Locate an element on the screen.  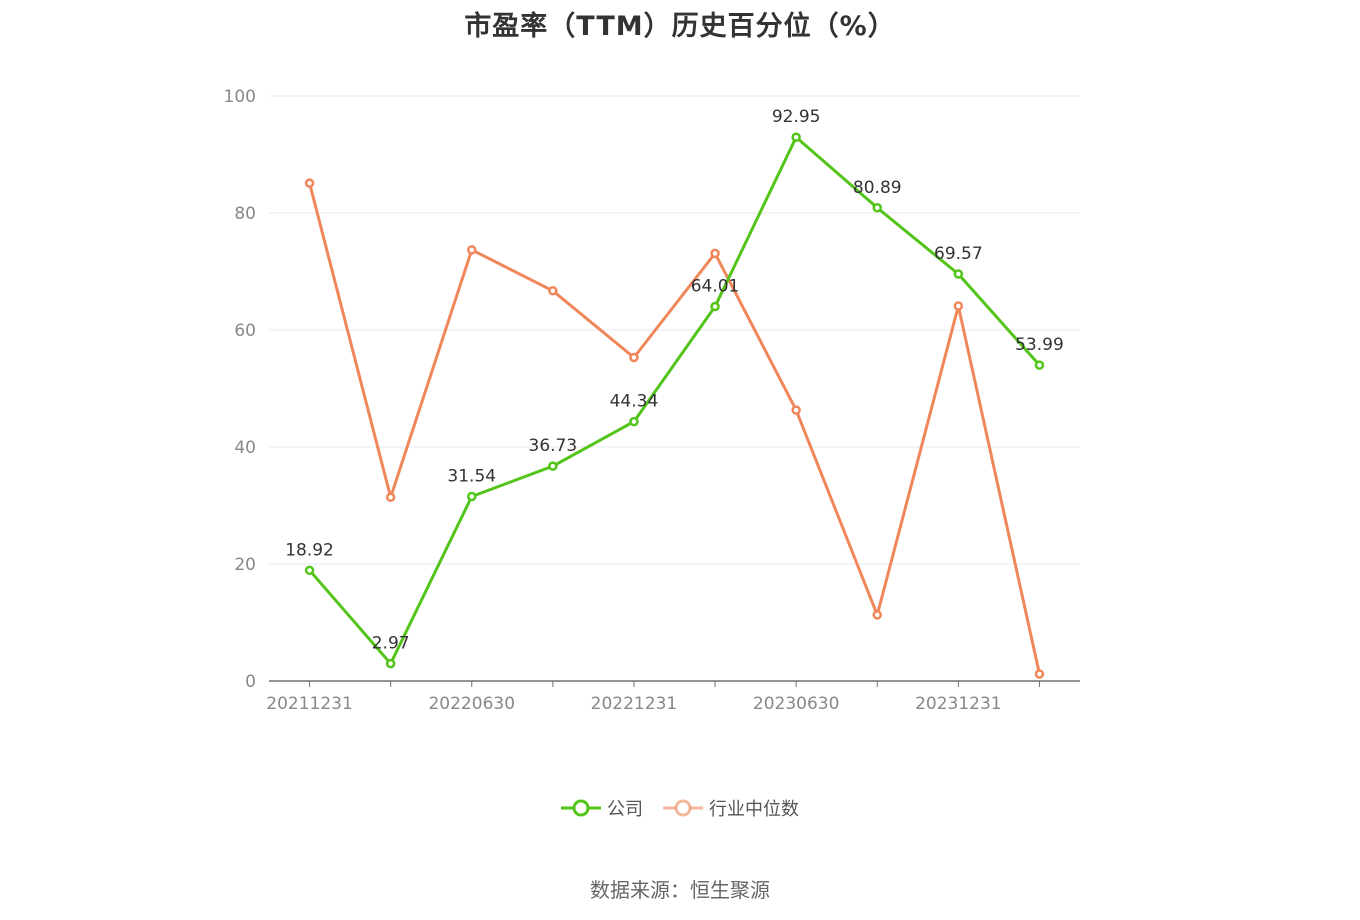
data-label: 53.99 is located at coordinates (1039, 345).